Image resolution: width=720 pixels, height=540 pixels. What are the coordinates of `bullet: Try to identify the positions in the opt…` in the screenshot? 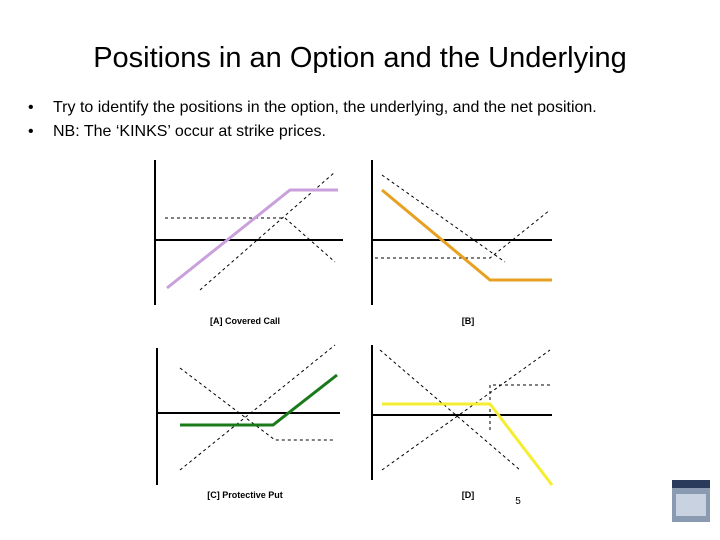 It's located at (312, 108).